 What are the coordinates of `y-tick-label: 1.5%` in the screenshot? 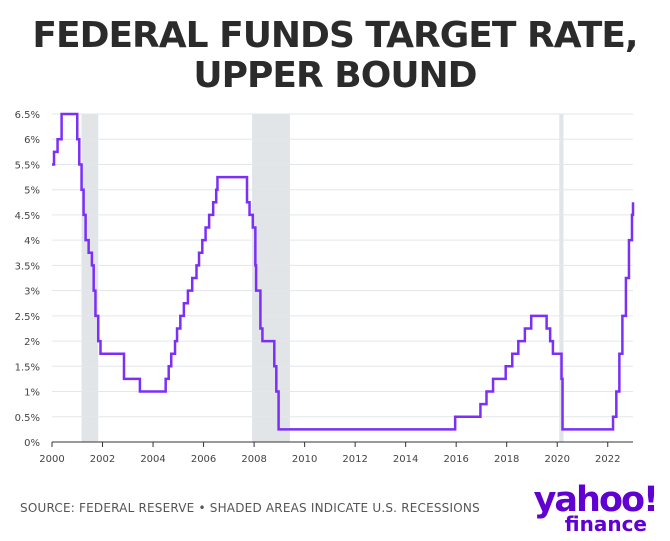 It's located at (27, 367).